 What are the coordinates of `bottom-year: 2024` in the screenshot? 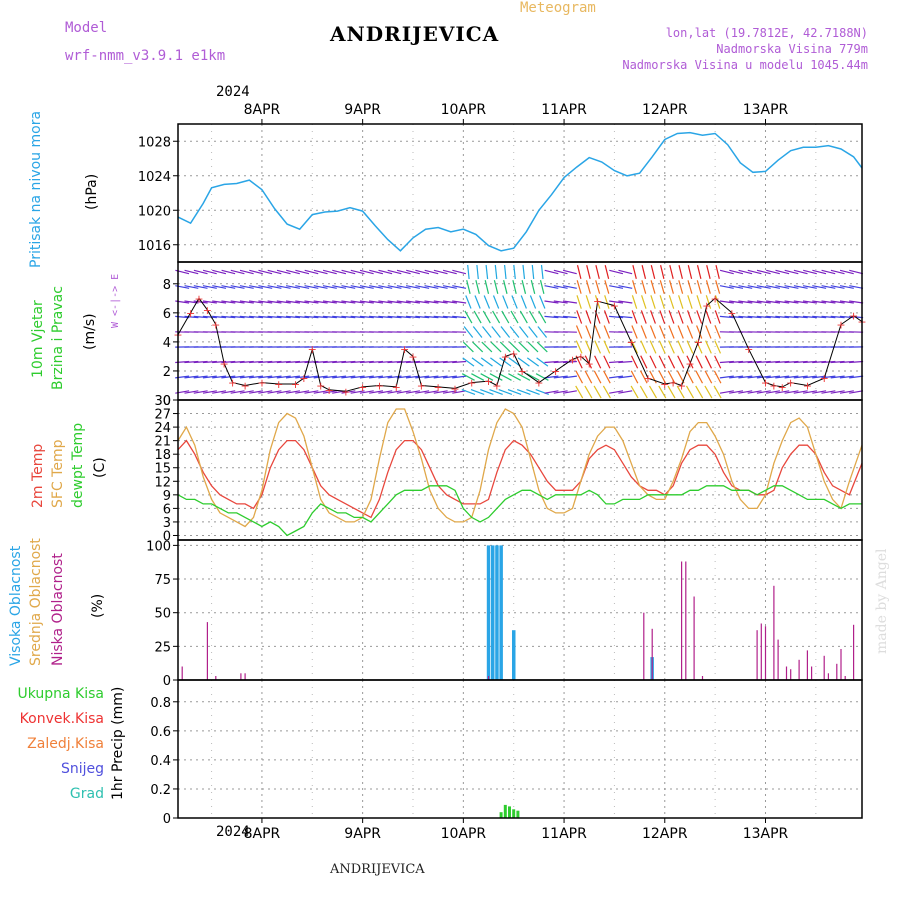 It's located at (233, 832).